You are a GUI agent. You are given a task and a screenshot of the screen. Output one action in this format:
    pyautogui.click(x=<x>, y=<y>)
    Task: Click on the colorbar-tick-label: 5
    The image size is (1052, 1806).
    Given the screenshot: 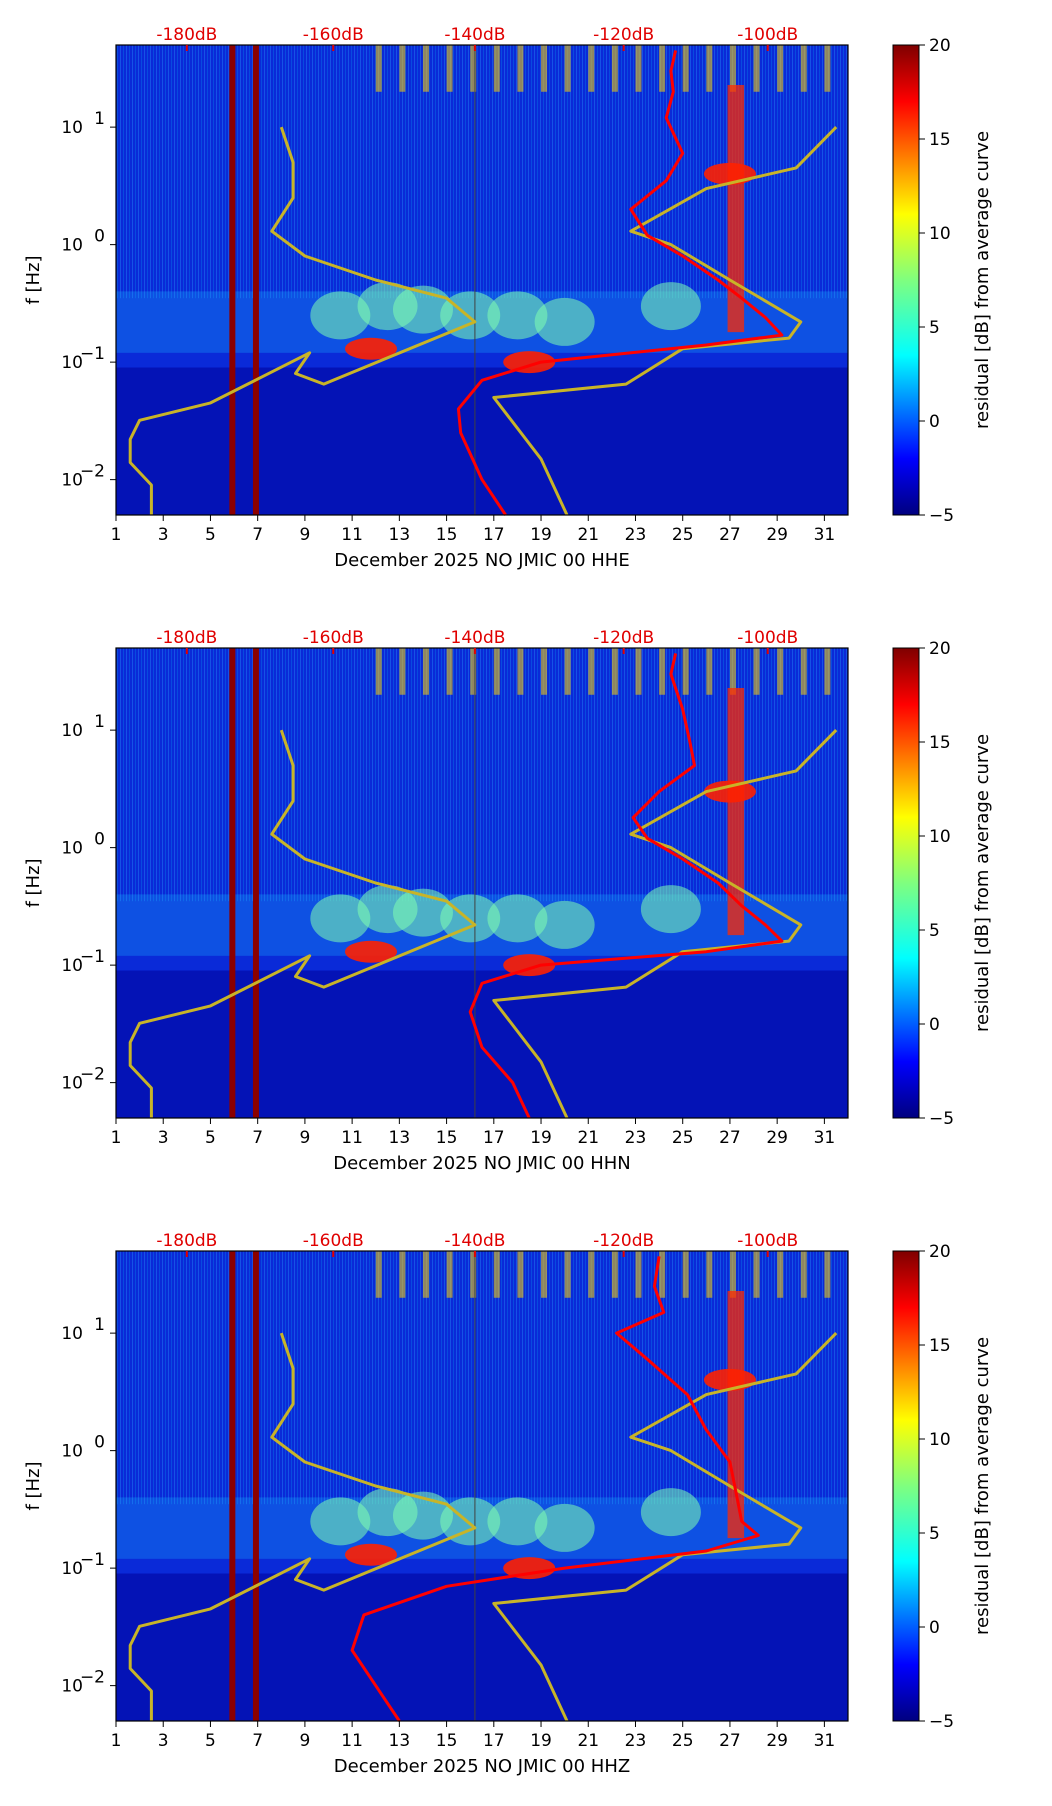 What is the action you would take?
    pyautogui.click(x=934, y=931)
    